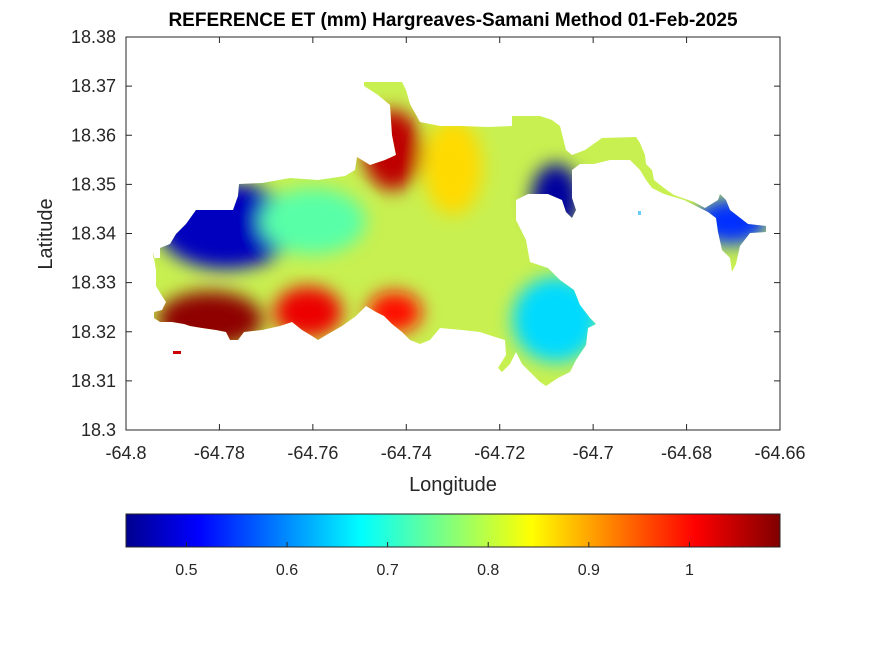  What do you see at coordinates (434, 560) in the screenshot?
I see `colorbar-ticks: 0.5 0.6 0.7 0.8 0.9 1` at bounding box center [434, 560].